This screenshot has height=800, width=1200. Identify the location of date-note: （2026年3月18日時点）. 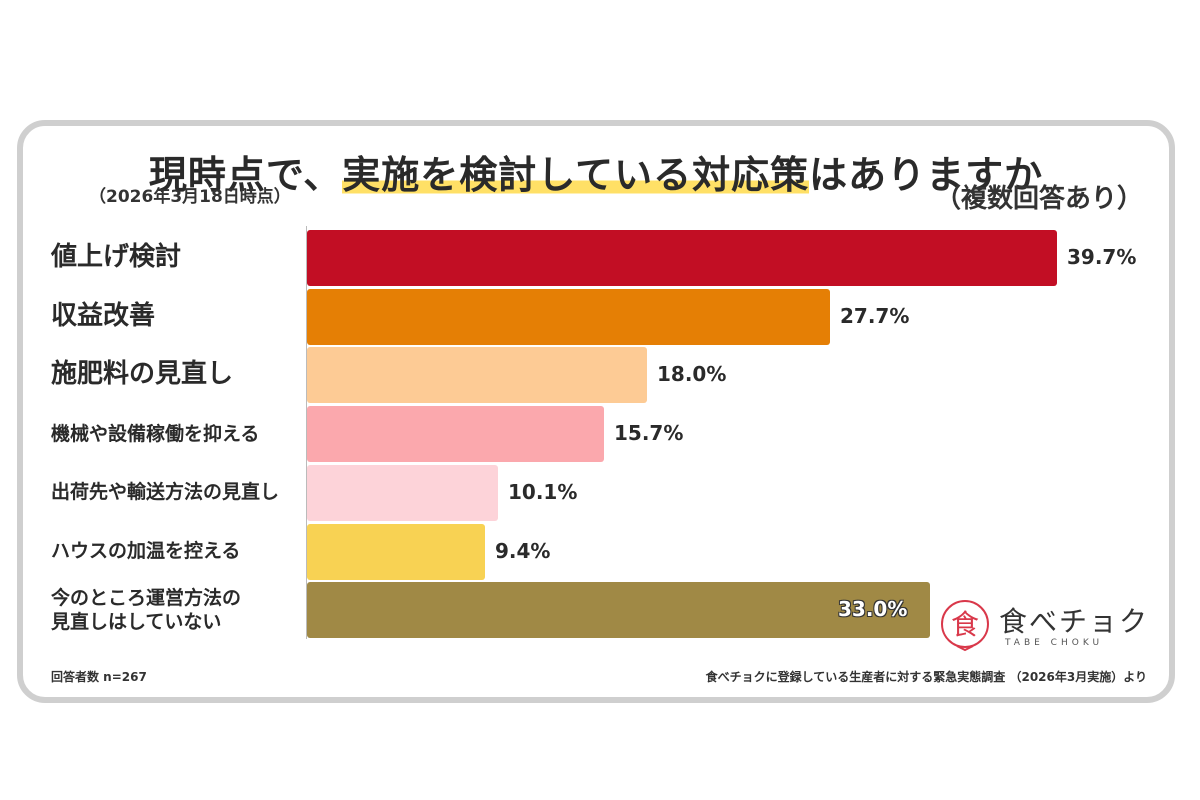
(190, 197).